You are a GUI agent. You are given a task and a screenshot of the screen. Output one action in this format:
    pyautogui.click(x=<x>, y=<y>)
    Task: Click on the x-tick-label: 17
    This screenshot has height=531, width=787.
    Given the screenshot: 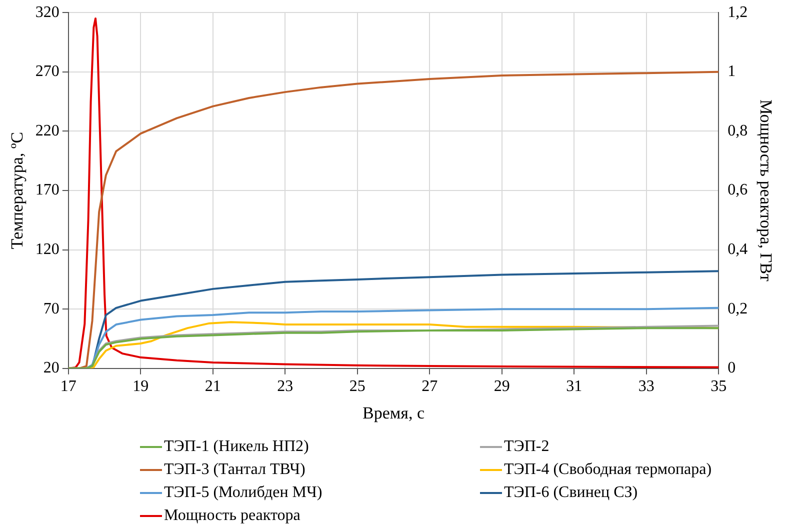 What is the action you would take?
    pyautogui.click(x=68, y=387)
    